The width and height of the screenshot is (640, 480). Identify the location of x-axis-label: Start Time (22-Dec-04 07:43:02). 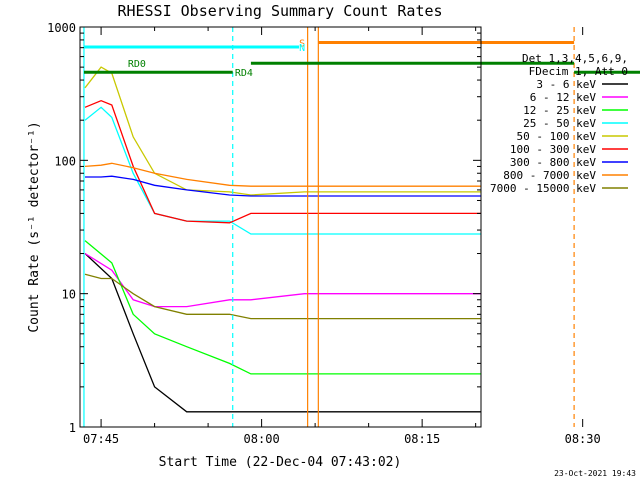
(280, 462).